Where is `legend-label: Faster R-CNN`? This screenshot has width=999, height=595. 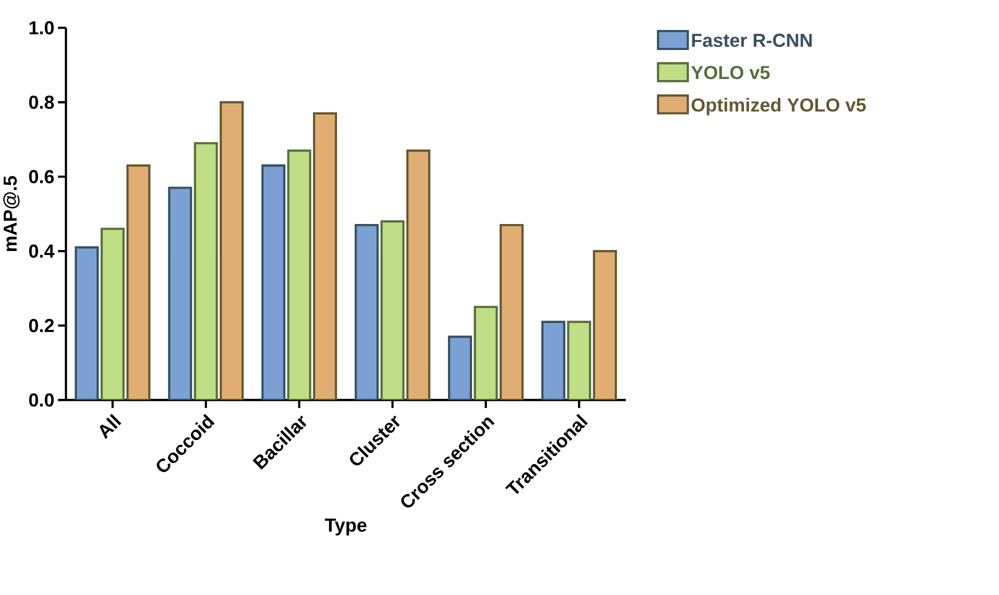 legend-label: Faster R-CNN is located at coordinates (752, 41).